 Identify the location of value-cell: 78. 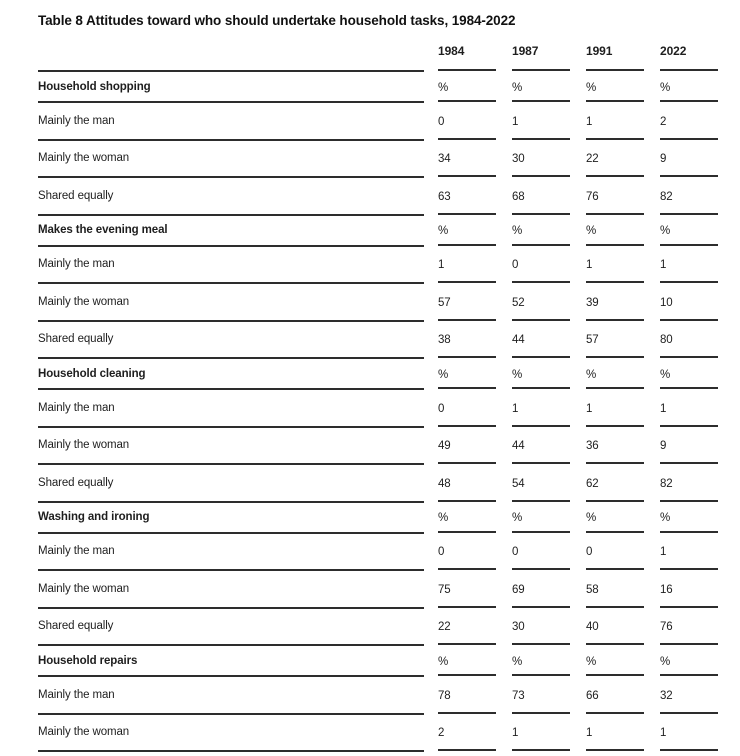
(475, 696).